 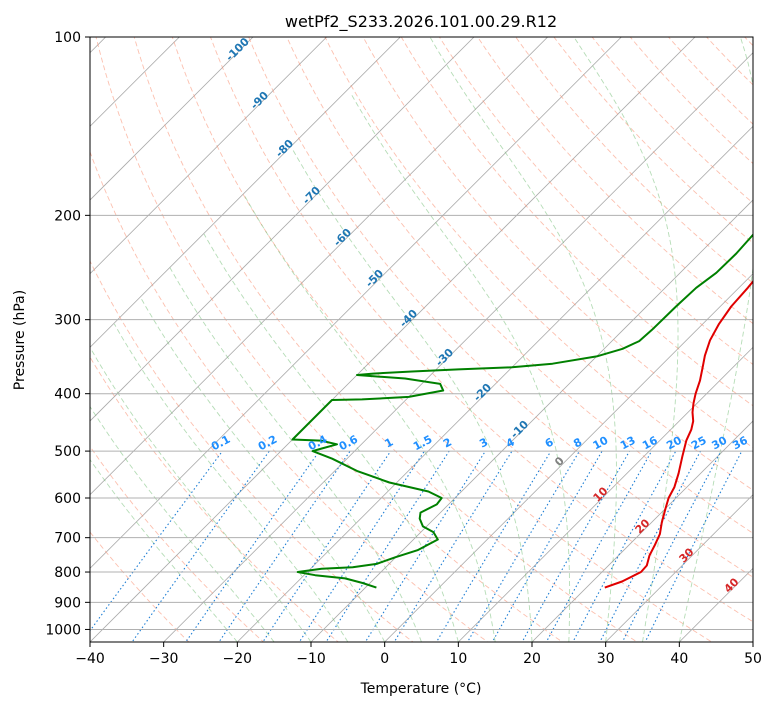 What do you see at coordinates (606, 659) in the screenshot?
I see `x-tick-label: 30` at bounding box center [606, 659].